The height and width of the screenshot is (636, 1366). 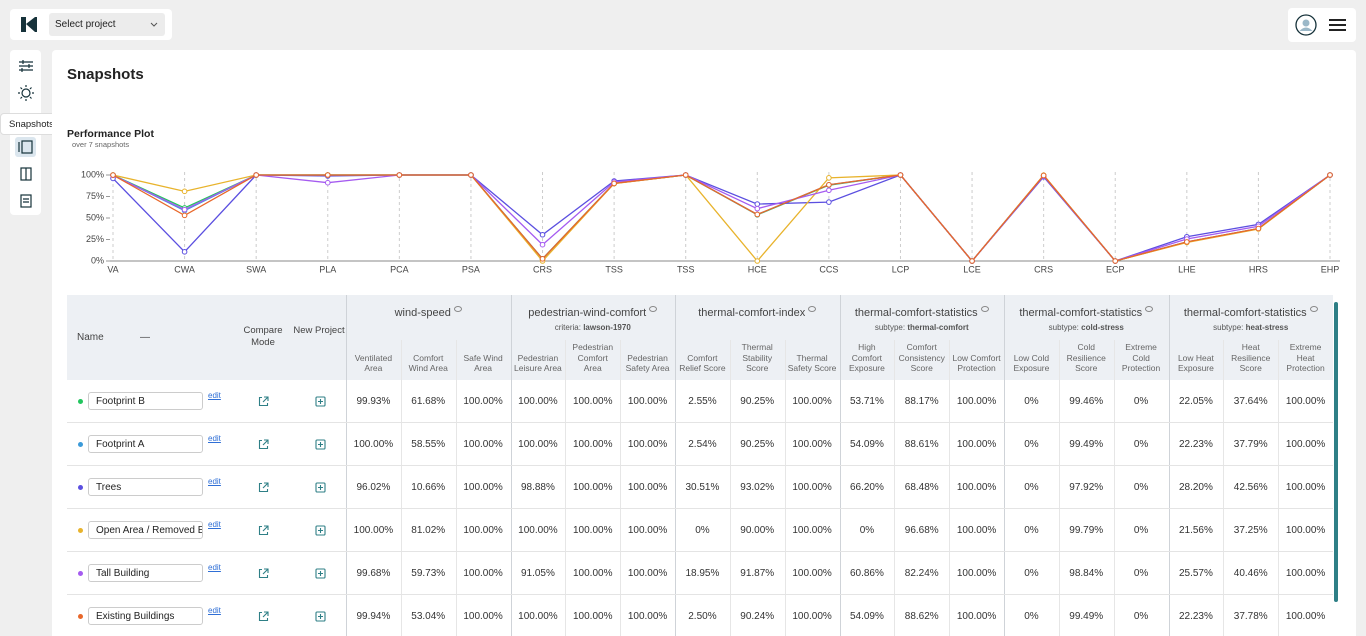 I want to click on x-tick-label: PCA, so click(x=399, y=269).